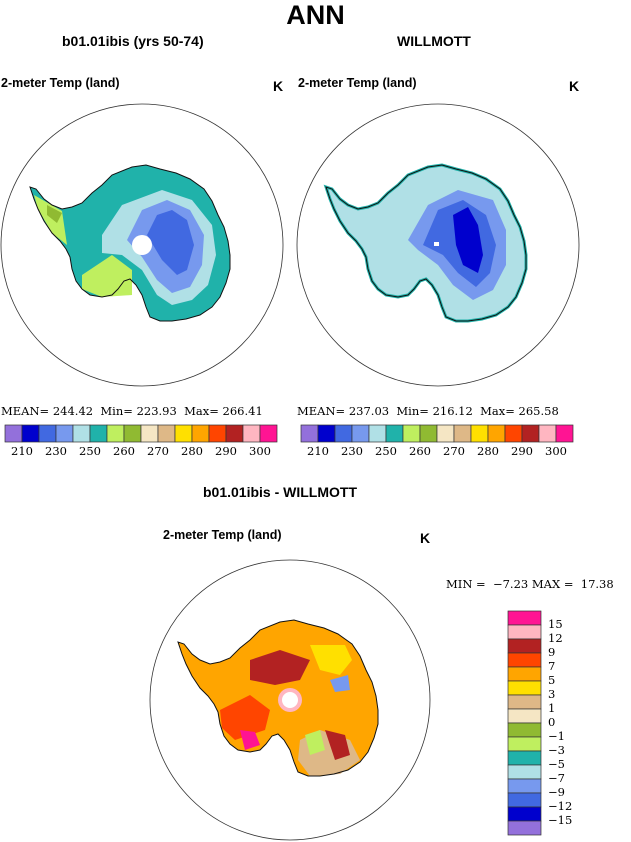 The image size is (631, 842). What do you see at coordinates (133, 41) in the screenshot?
I see `panel1-title: b01.01ibis (yrs 50-74)` at bounding box center [133, 41].